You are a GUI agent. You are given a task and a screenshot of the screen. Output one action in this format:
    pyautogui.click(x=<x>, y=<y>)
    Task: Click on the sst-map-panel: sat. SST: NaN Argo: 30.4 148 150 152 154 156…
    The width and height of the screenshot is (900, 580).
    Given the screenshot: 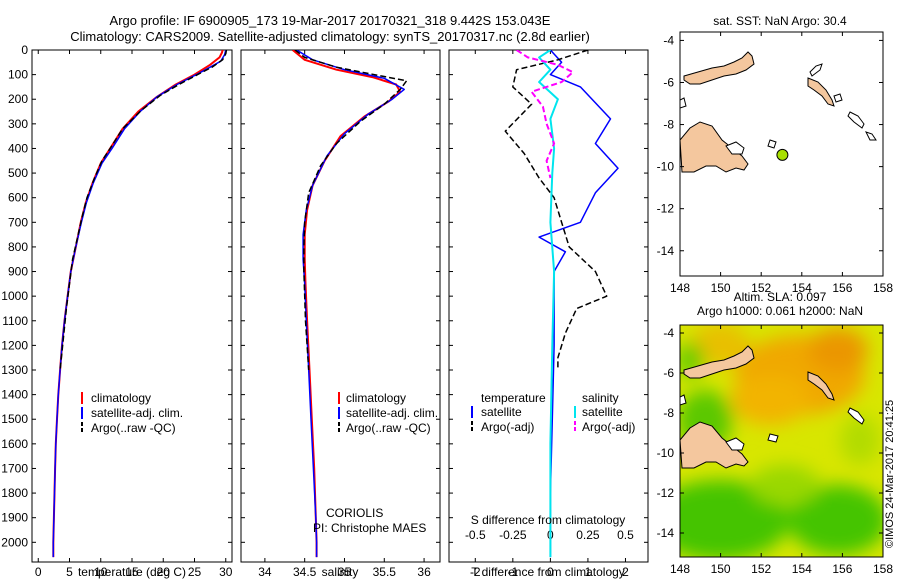 What is the action you would take?
    pyautogui.click(x=775, y=154)
    